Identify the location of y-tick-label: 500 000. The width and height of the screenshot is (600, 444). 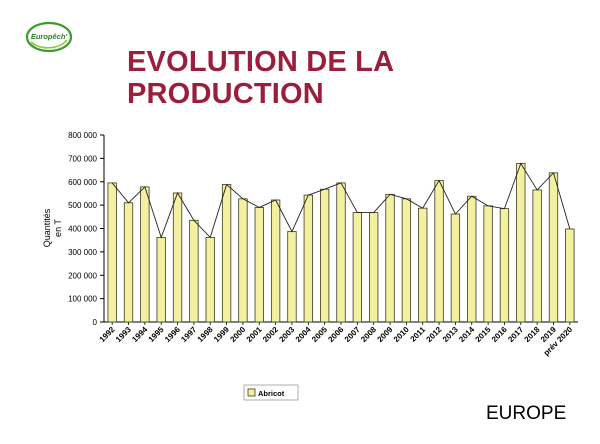
(82, 205).